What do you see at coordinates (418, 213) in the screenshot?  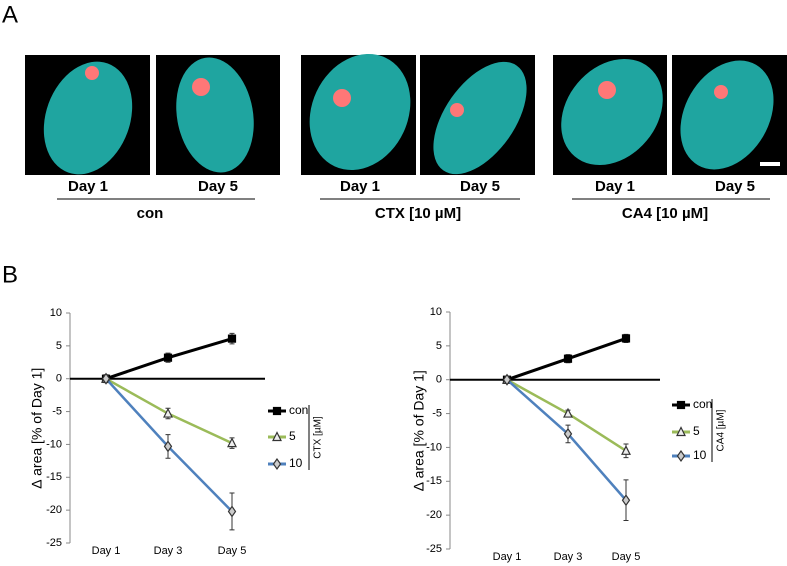 I see `group-label: CTX [10 µM]` at bounding box center [418, 213].